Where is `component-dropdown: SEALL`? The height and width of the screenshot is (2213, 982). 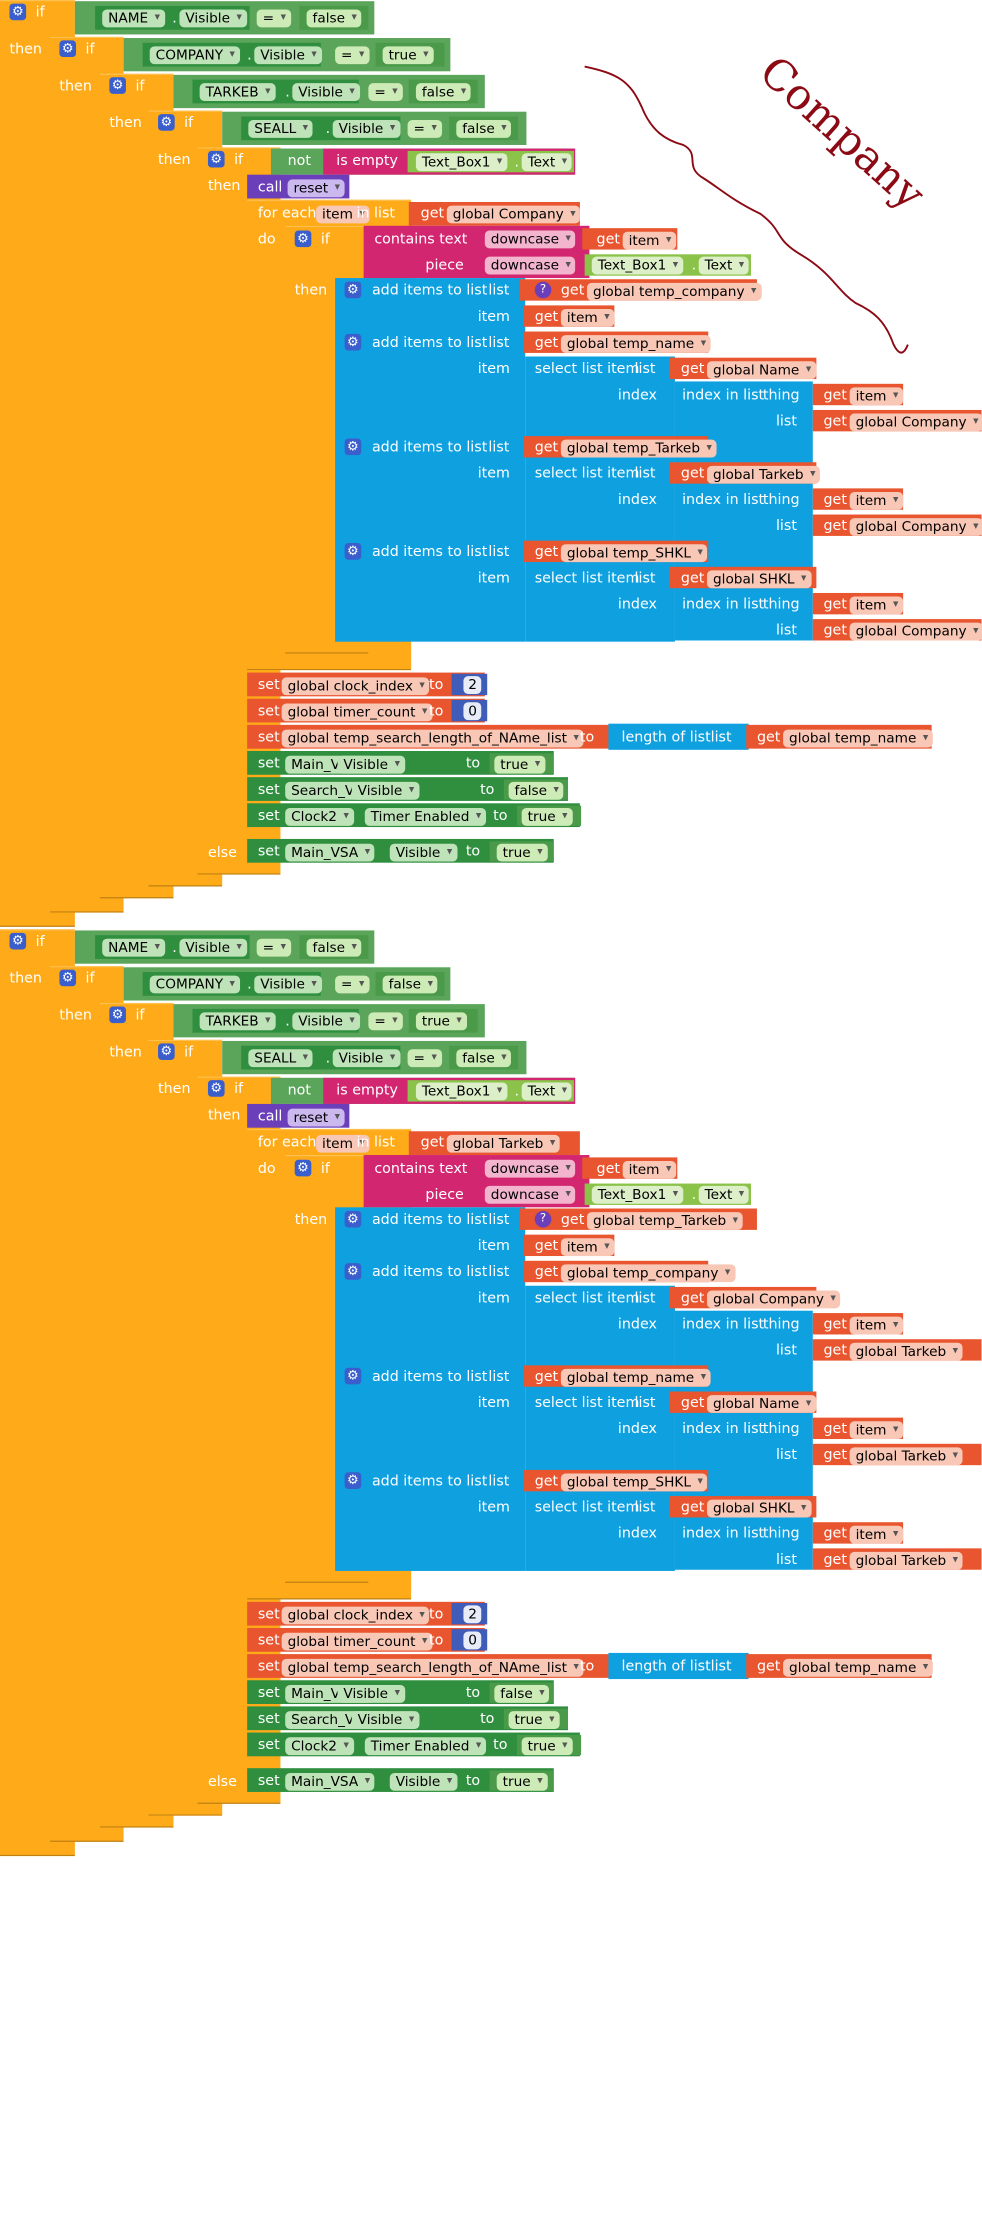 component-dropdown: SEALL is located at coordinates (280, 1058).